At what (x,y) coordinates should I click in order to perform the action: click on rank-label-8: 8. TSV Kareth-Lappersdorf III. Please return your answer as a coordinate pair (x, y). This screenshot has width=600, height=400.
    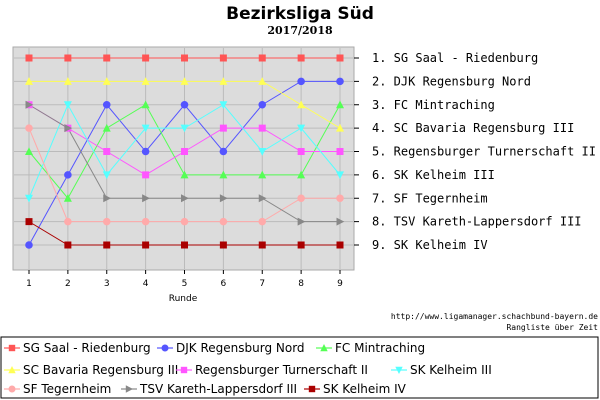
    Looking at the image, I should click on (477, 222).